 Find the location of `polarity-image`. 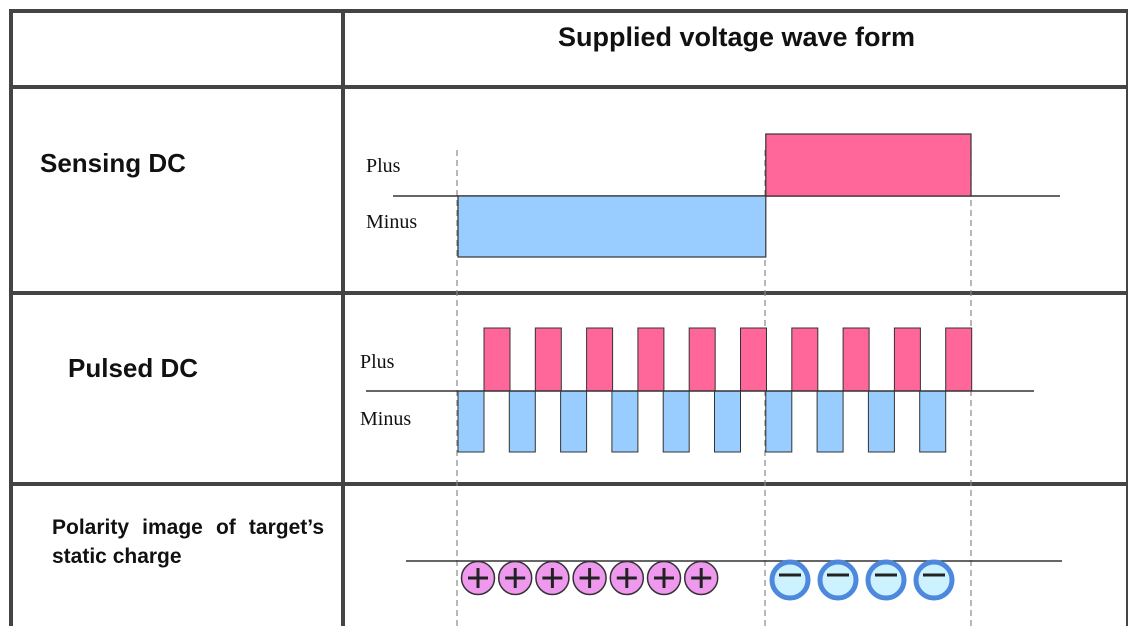

polarity-image is located at coordinates (734, 580).